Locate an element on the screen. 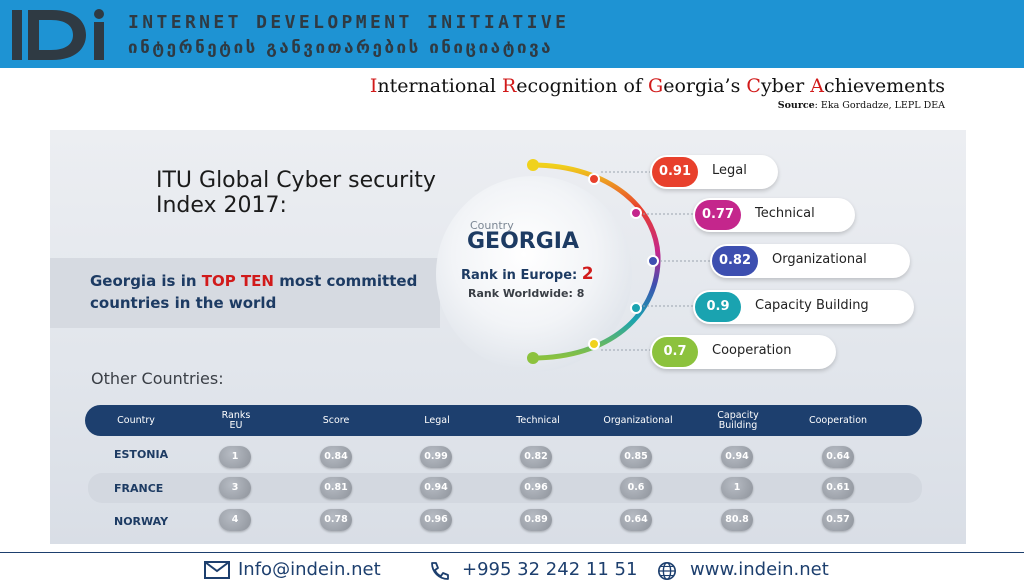 This screenshot has height=584, width=1024. table-row-country: ESTONIA is located at coordinates (141, 454).